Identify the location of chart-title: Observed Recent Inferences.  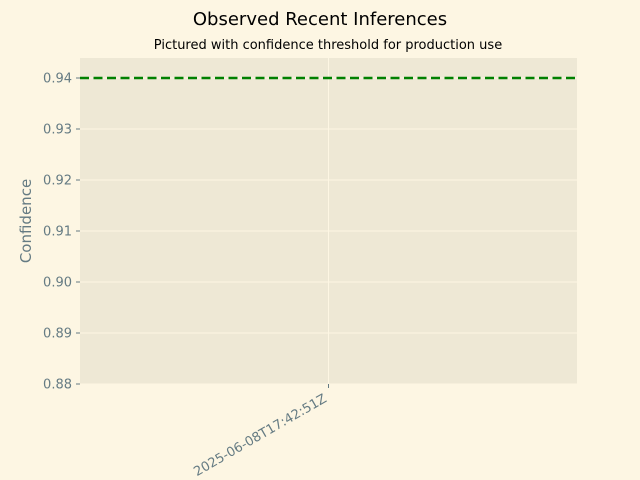
(320, 19).